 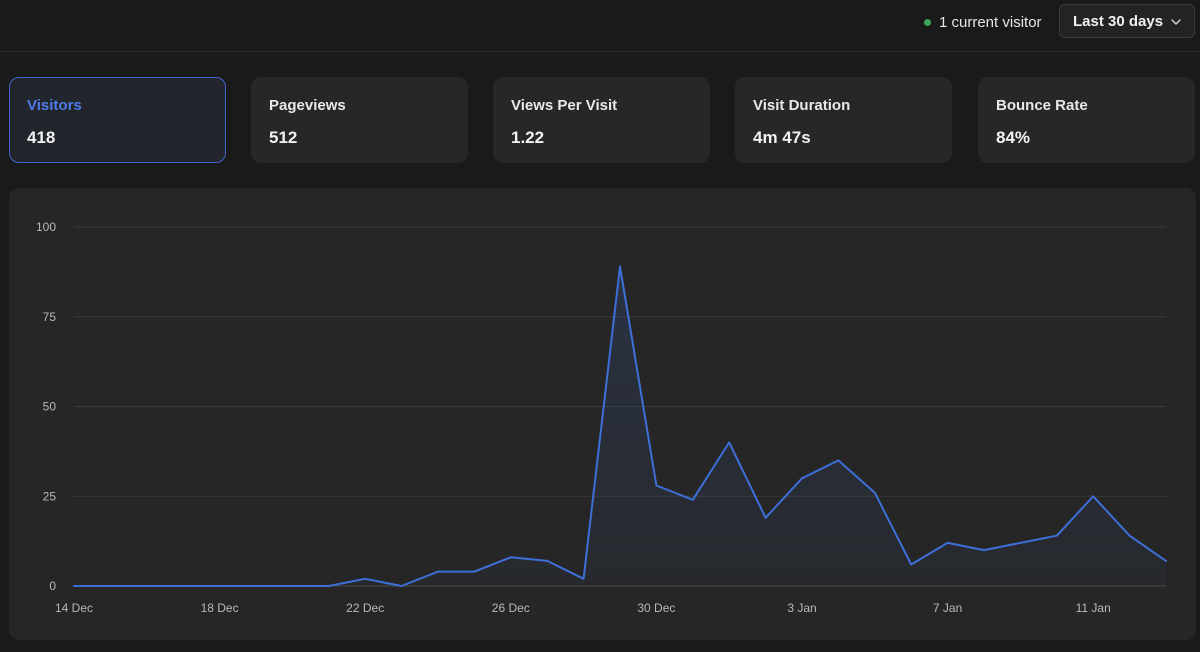 What do you see at coordinates (528, 137) in the screenshot?
I see `metric-value: 1.22` at bounding box center [528, 137].